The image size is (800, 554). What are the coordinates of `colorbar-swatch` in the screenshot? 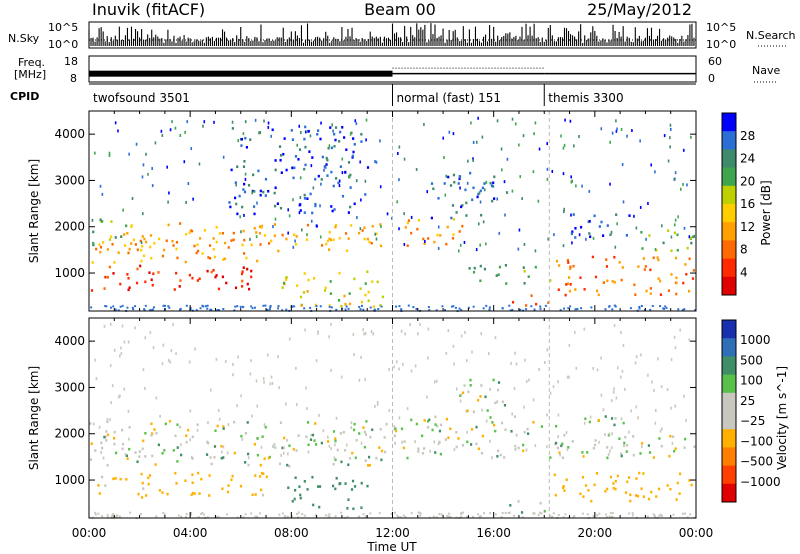 It's located at (729, 457).